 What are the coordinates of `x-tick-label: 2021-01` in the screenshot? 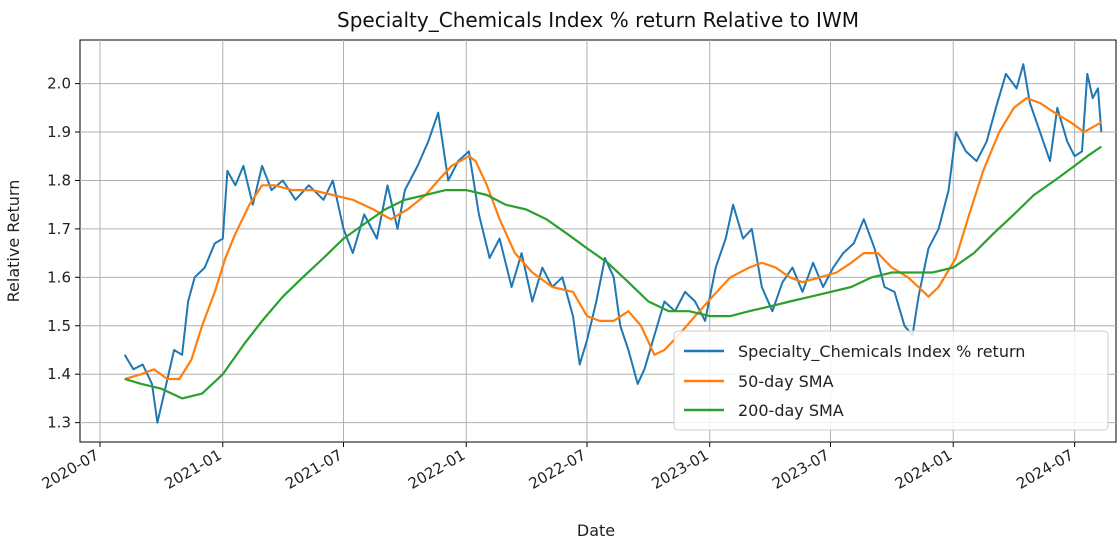 It's located at (192, 469).